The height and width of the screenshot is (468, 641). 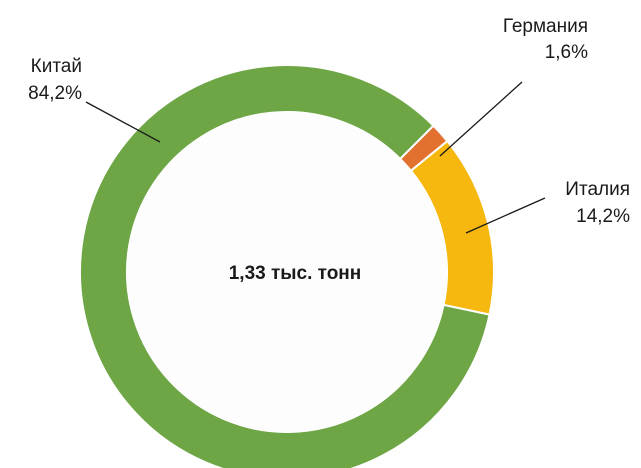 What do you see at coordinates (545, 26) in the screenshot?
I see `slice-label: Германия` at bounding box center [545, 26].